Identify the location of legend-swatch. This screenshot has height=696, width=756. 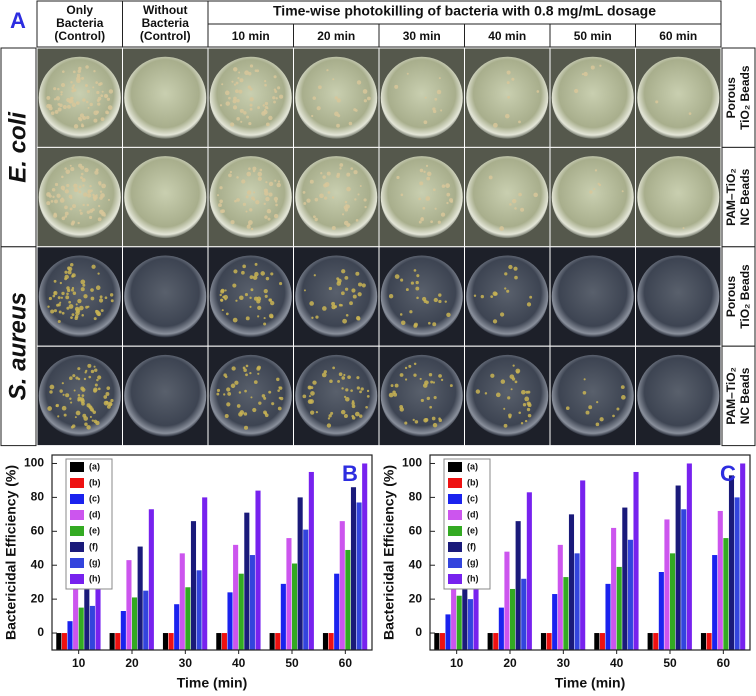
(455, 547).